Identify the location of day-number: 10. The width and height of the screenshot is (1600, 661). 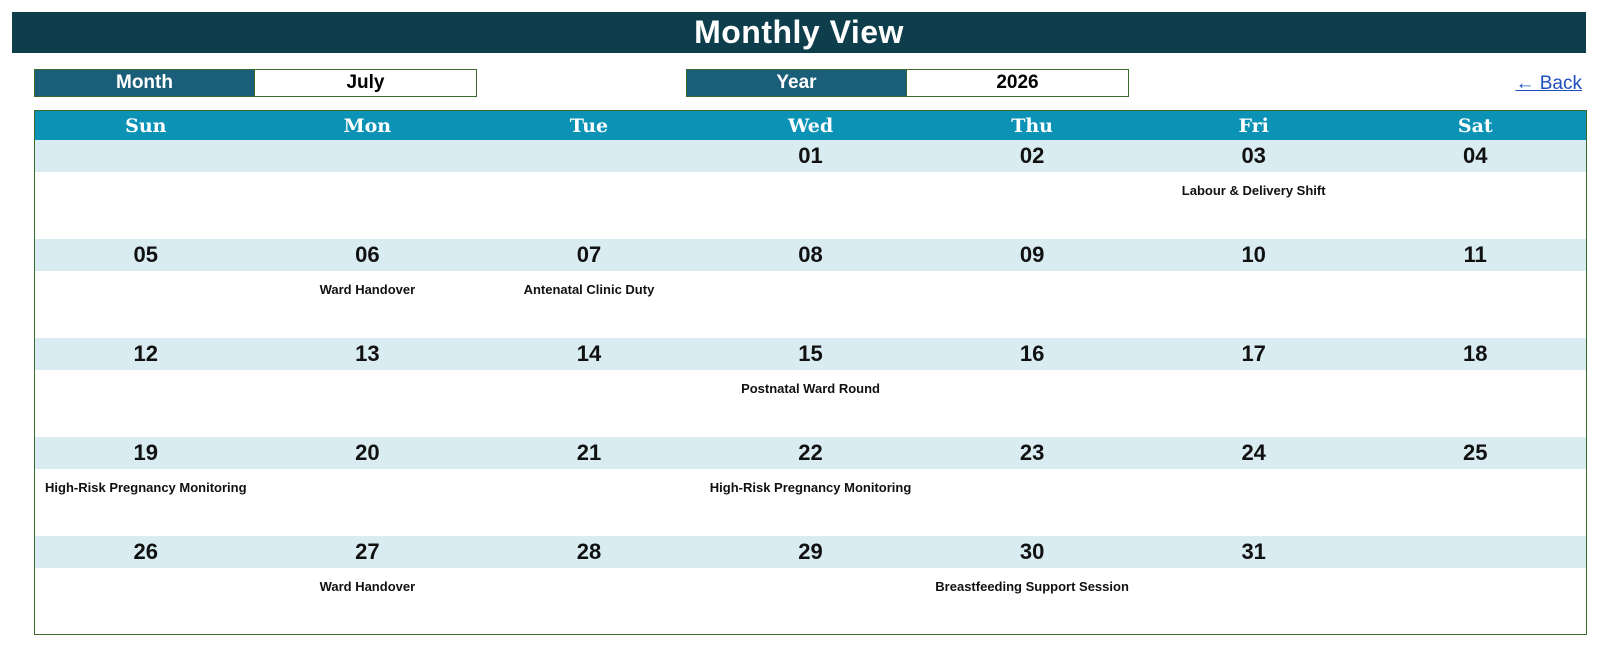
(1253, 254).